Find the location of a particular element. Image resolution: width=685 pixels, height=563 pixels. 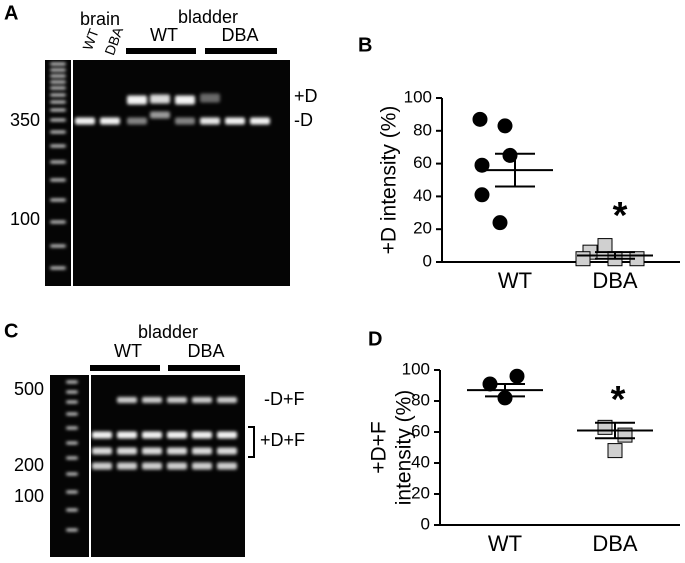

gel-bands is located at coordinates (160, 166).